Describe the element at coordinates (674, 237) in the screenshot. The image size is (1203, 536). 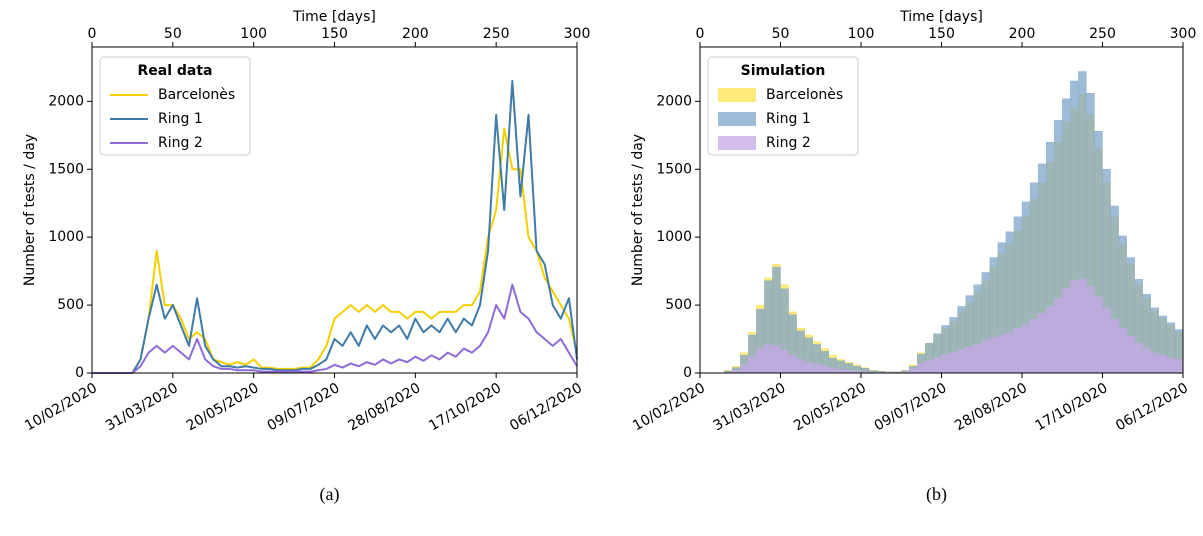
I see `y-tick-label: 1000` at that location.